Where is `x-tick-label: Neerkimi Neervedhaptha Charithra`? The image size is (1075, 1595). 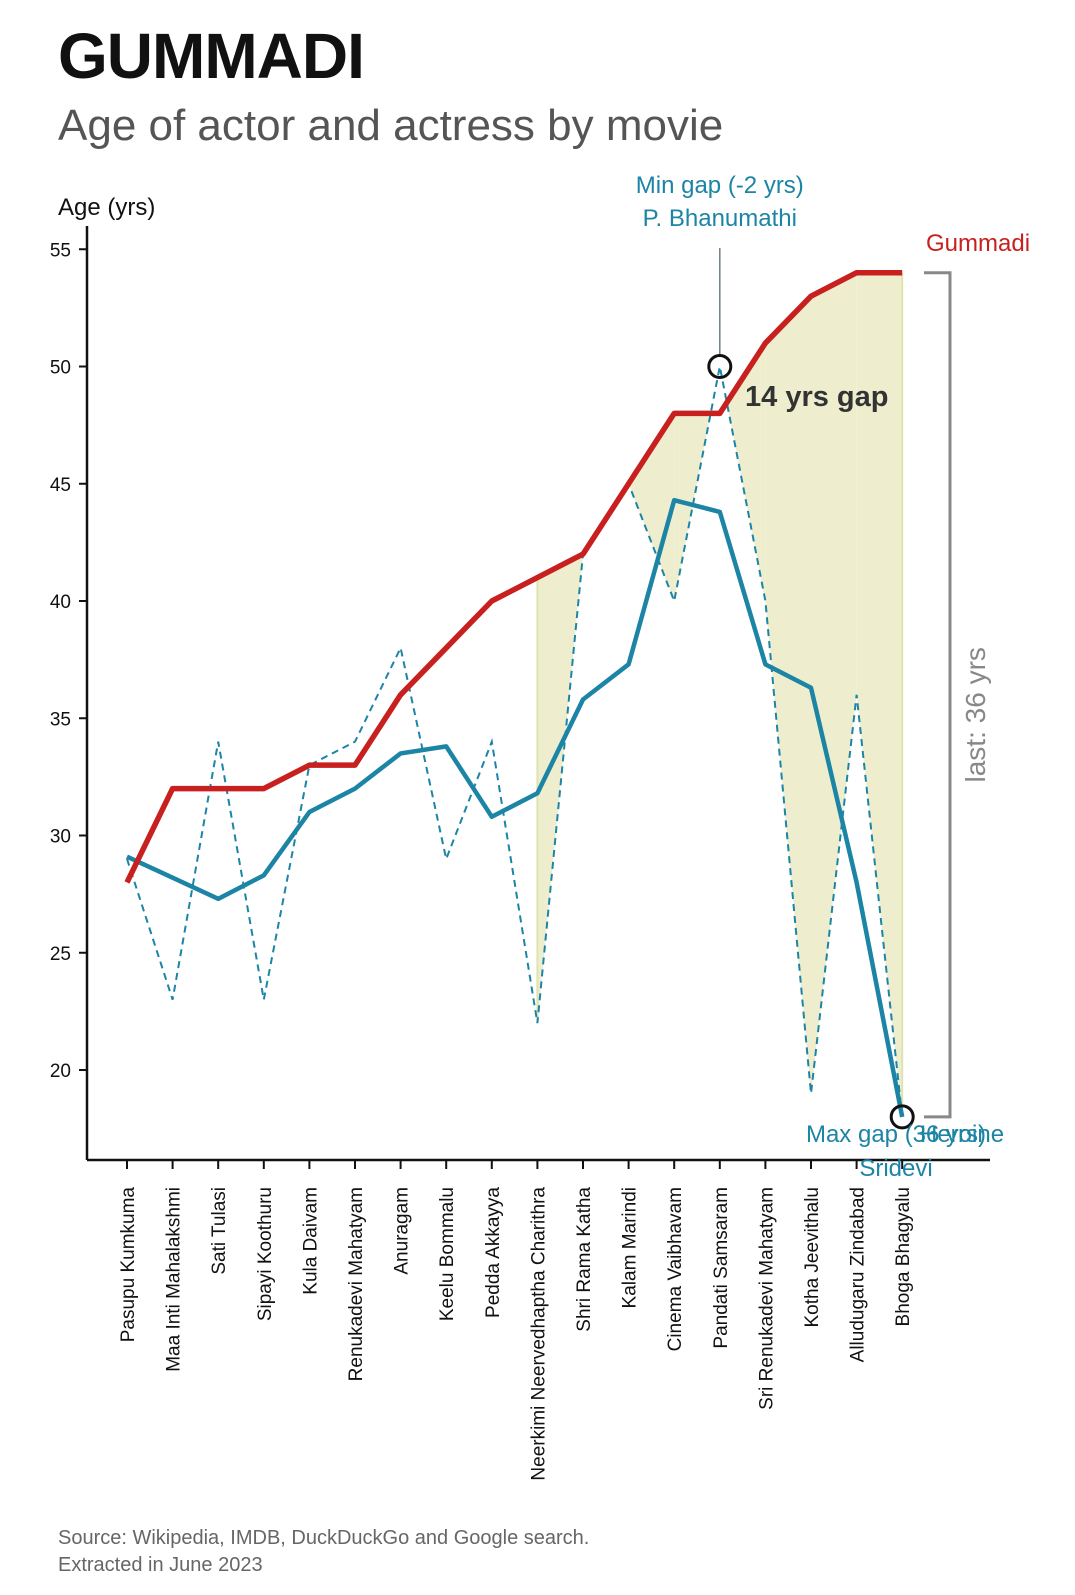 x-tick-label: Neerkimi Neervedhaptha Charithra is located at coordinates (538, 1334).